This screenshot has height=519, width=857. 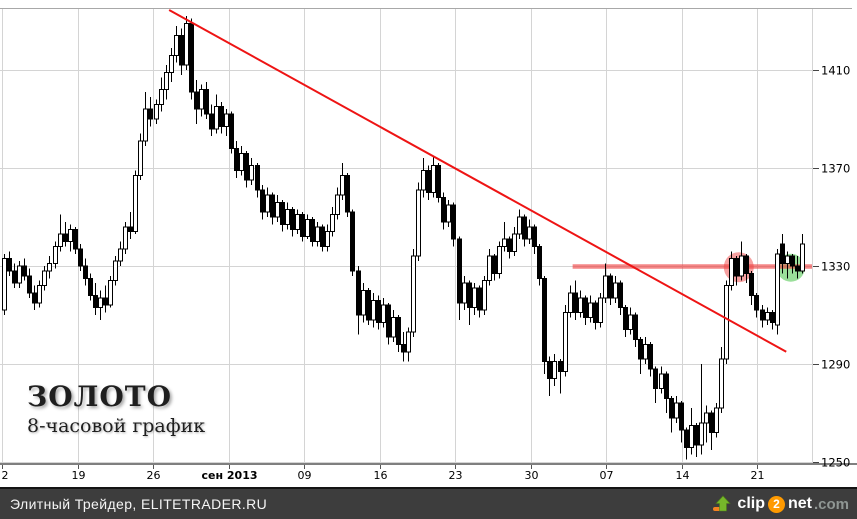 What do you see at coordinates (799, 503) in the screenshot?
I see `clip2net-text-net: net` at bounding box center [799, 503].